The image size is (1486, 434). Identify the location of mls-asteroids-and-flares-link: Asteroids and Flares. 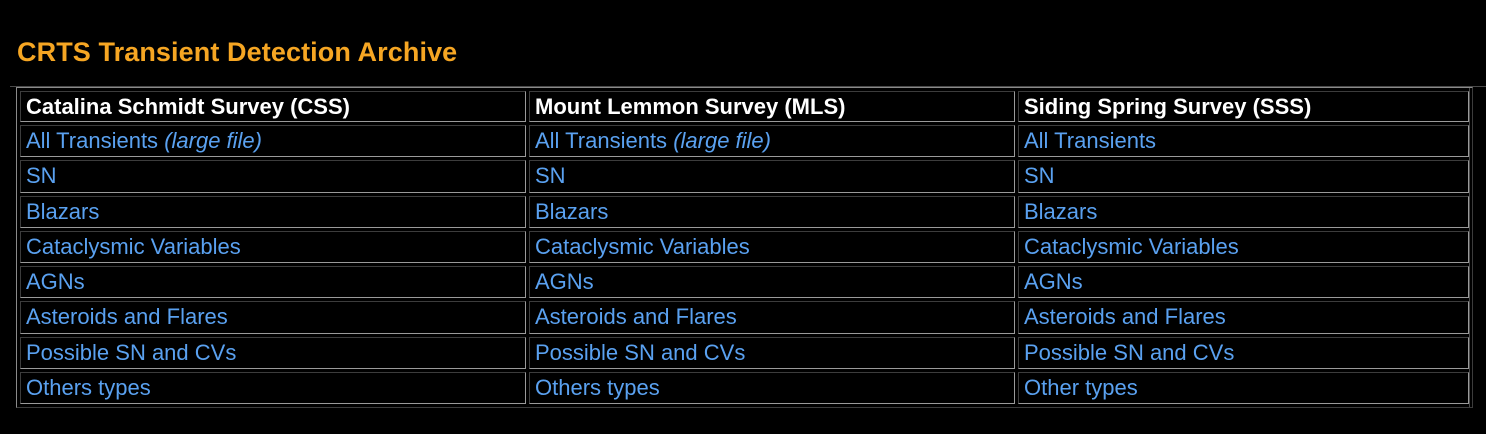
(636, 316).